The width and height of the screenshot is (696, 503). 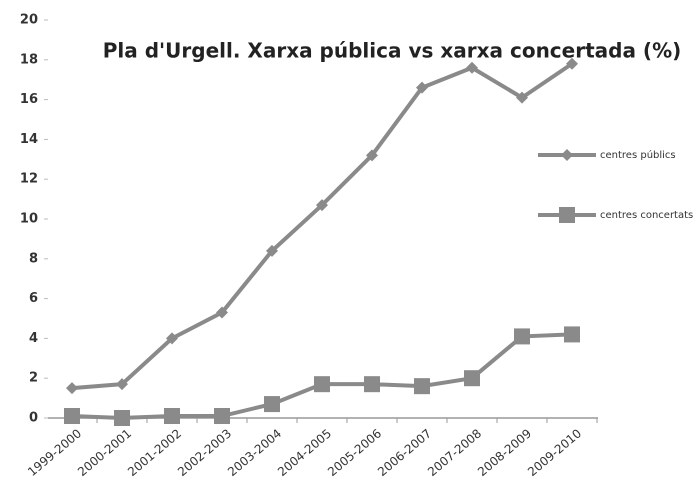 What do you see at coordinates (504, 452) in the screenshot?
I see `x-tick-label: 2008-2009` at bounding box center [504, 452].